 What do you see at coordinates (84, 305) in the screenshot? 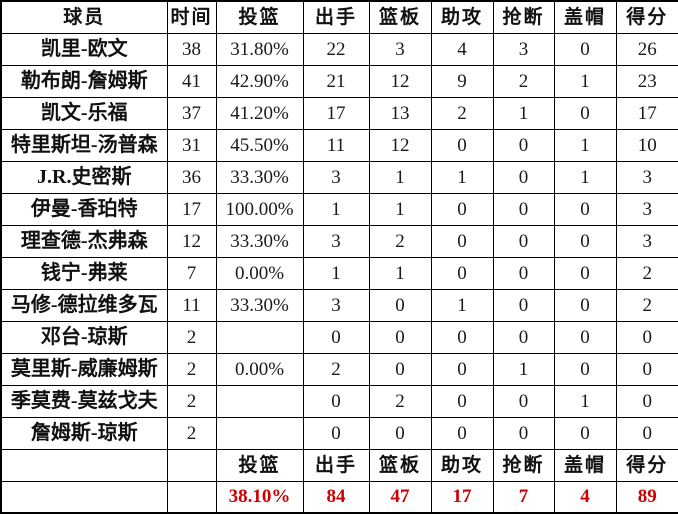
I see `player-name-cell: 马修-德拉维多瓦` at bounding box center [84, 305].